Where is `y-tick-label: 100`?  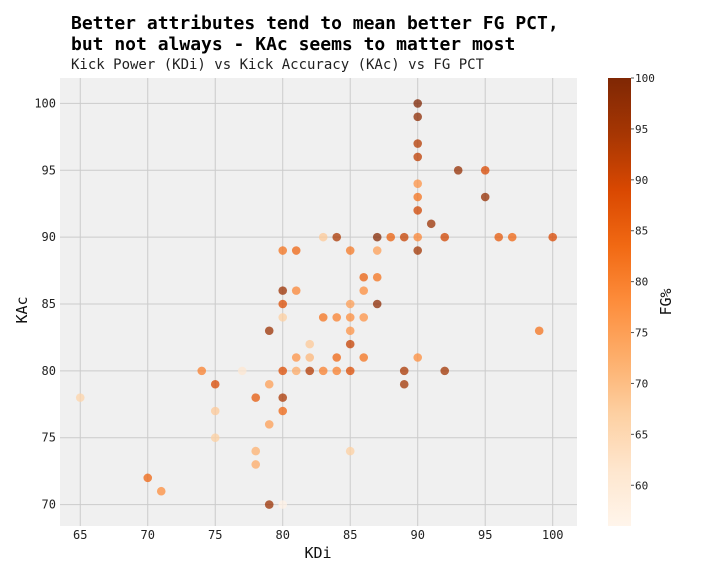 y-tick-label: 100 is located at coordinates (45, 103).